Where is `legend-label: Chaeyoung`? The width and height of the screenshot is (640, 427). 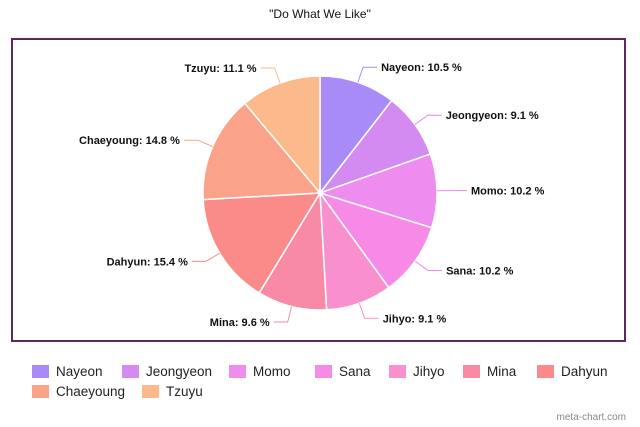
legend-label: Chaeyoung is located at coordinates (91, 391).